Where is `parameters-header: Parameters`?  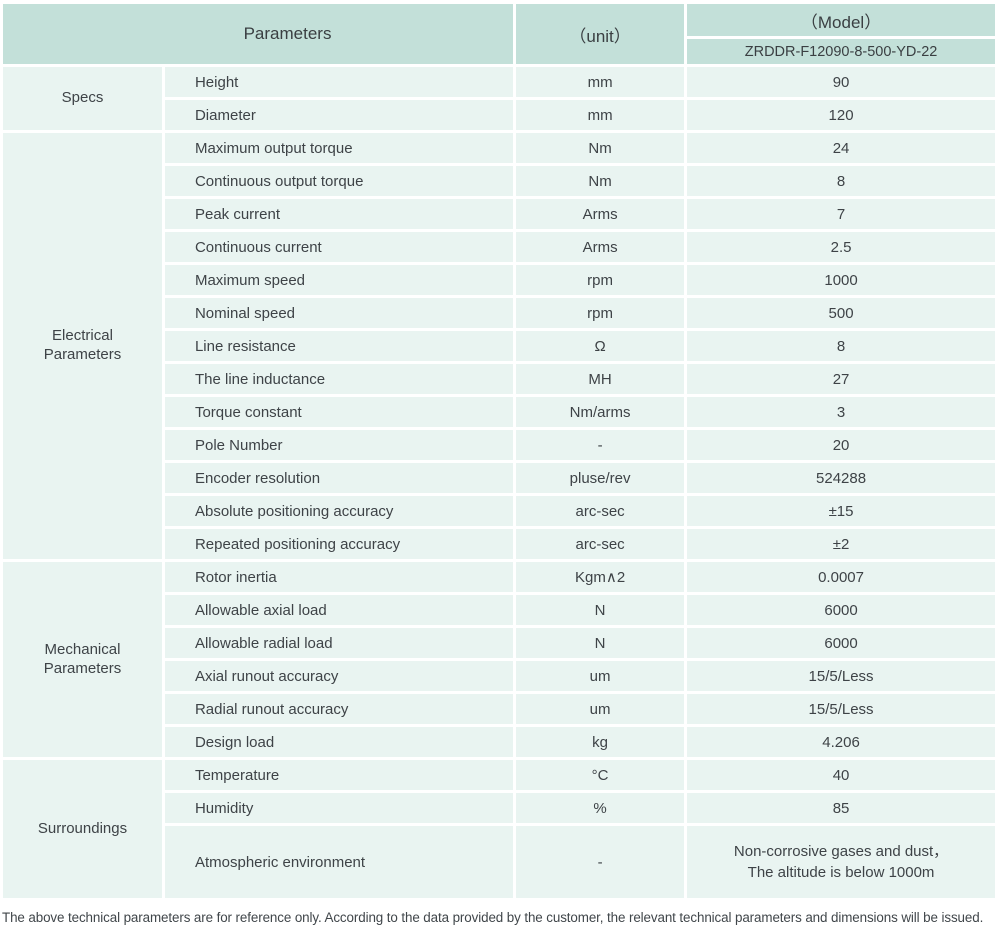
parameters-header: Parameters is located at coordinates (258, 34).